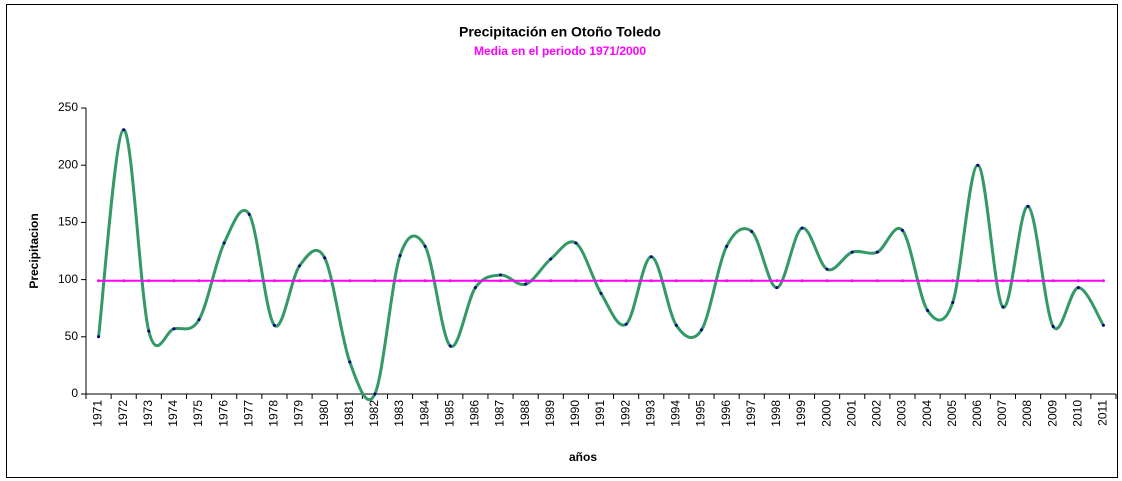 The image size is (1122, 481). I want to click on x-tick-label: 2001, so click(851, 413).